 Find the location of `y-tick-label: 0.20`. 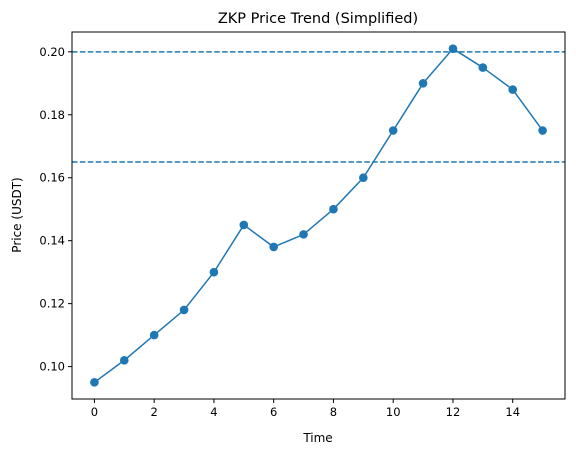

y-tick-label: 0.20 is located at coordinates (52, 52).